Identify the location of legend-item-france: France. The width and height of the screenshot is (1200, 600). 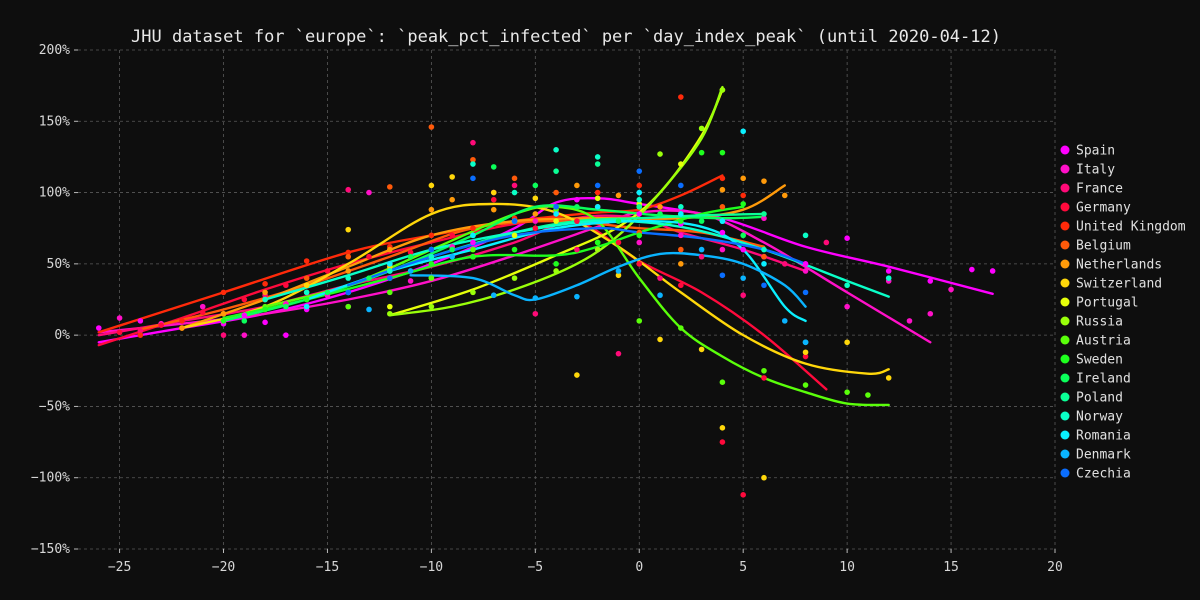
(1091, 189).